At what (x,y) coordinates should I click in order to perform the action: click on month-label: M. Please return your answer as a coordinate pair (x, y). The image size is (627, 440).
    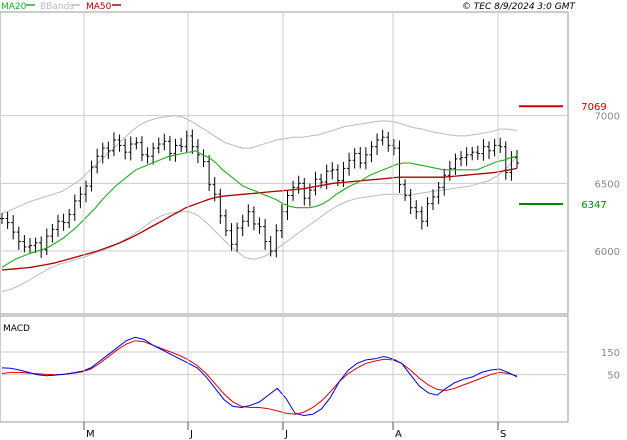
    Looking at the image, I should click on (90, 434).